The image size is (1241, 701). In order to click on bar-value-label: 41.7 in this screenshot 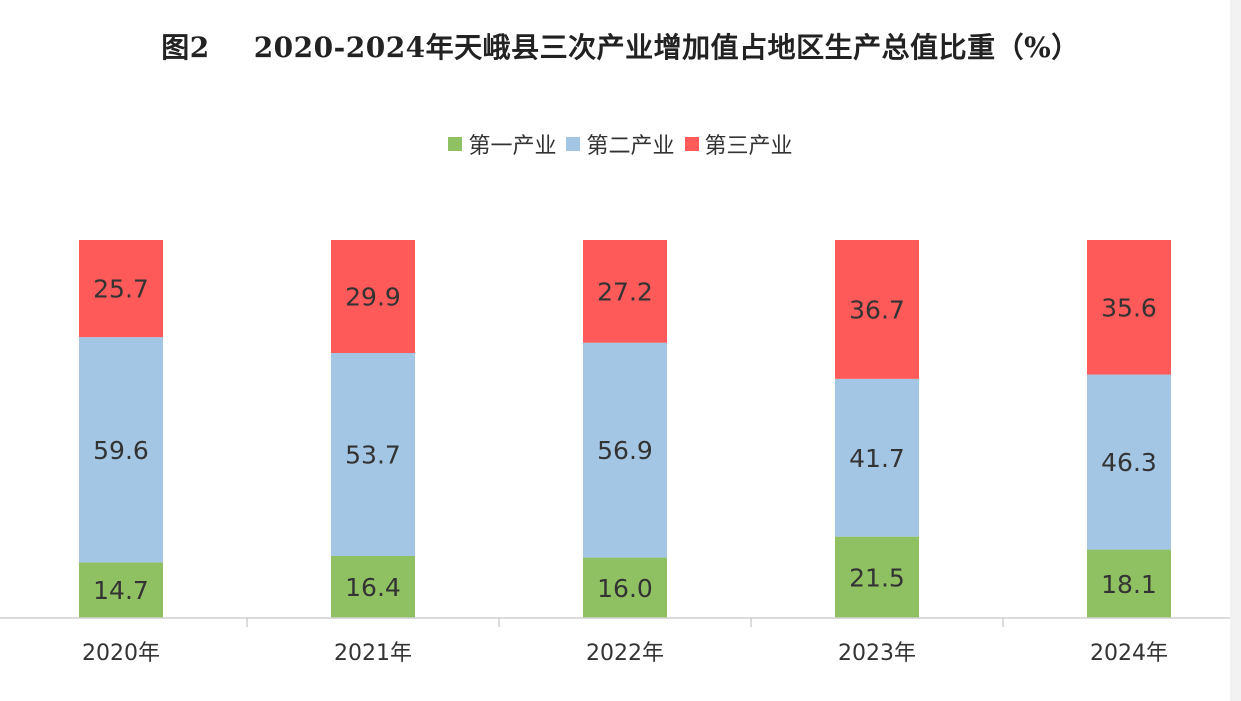, I will do `click(877, 458)`.